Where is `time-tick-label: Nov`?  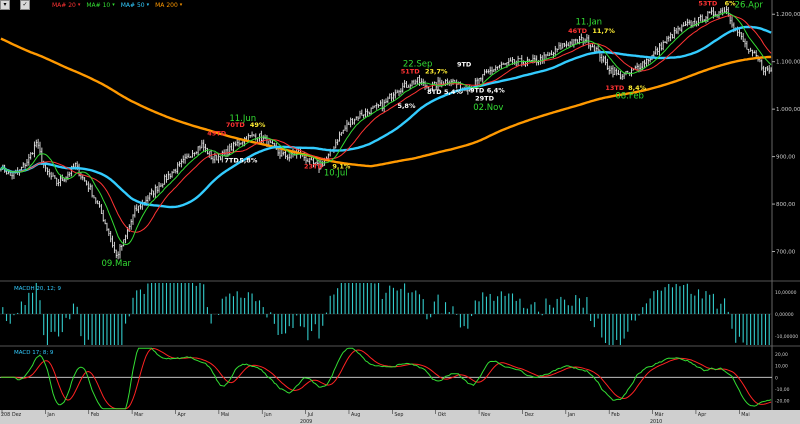 time-tick-label: Nov is located at coordinates (486, 415).